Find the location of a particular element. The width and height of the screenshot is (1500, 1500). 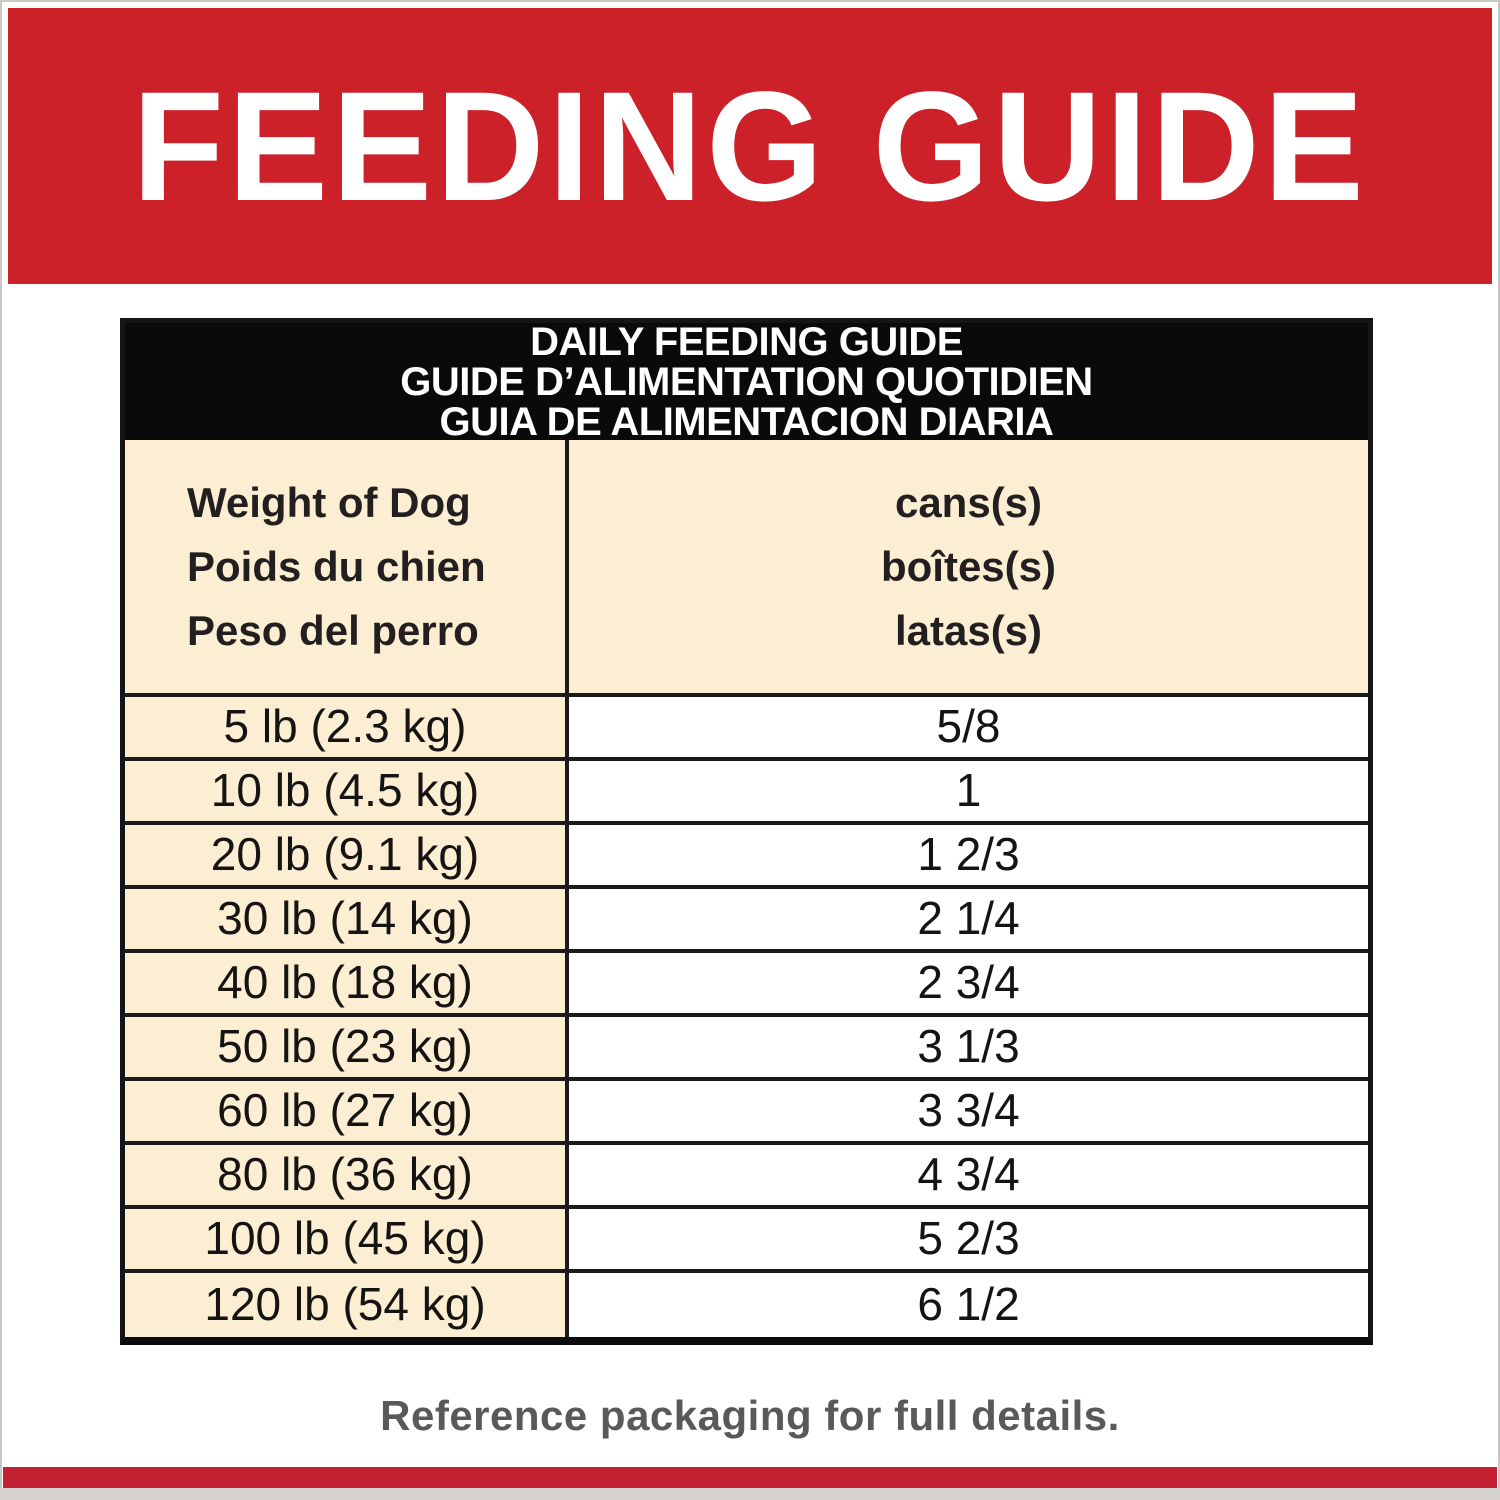

weight-cell: 80 lb (36 kg) is located at coordinates (347, 1175).